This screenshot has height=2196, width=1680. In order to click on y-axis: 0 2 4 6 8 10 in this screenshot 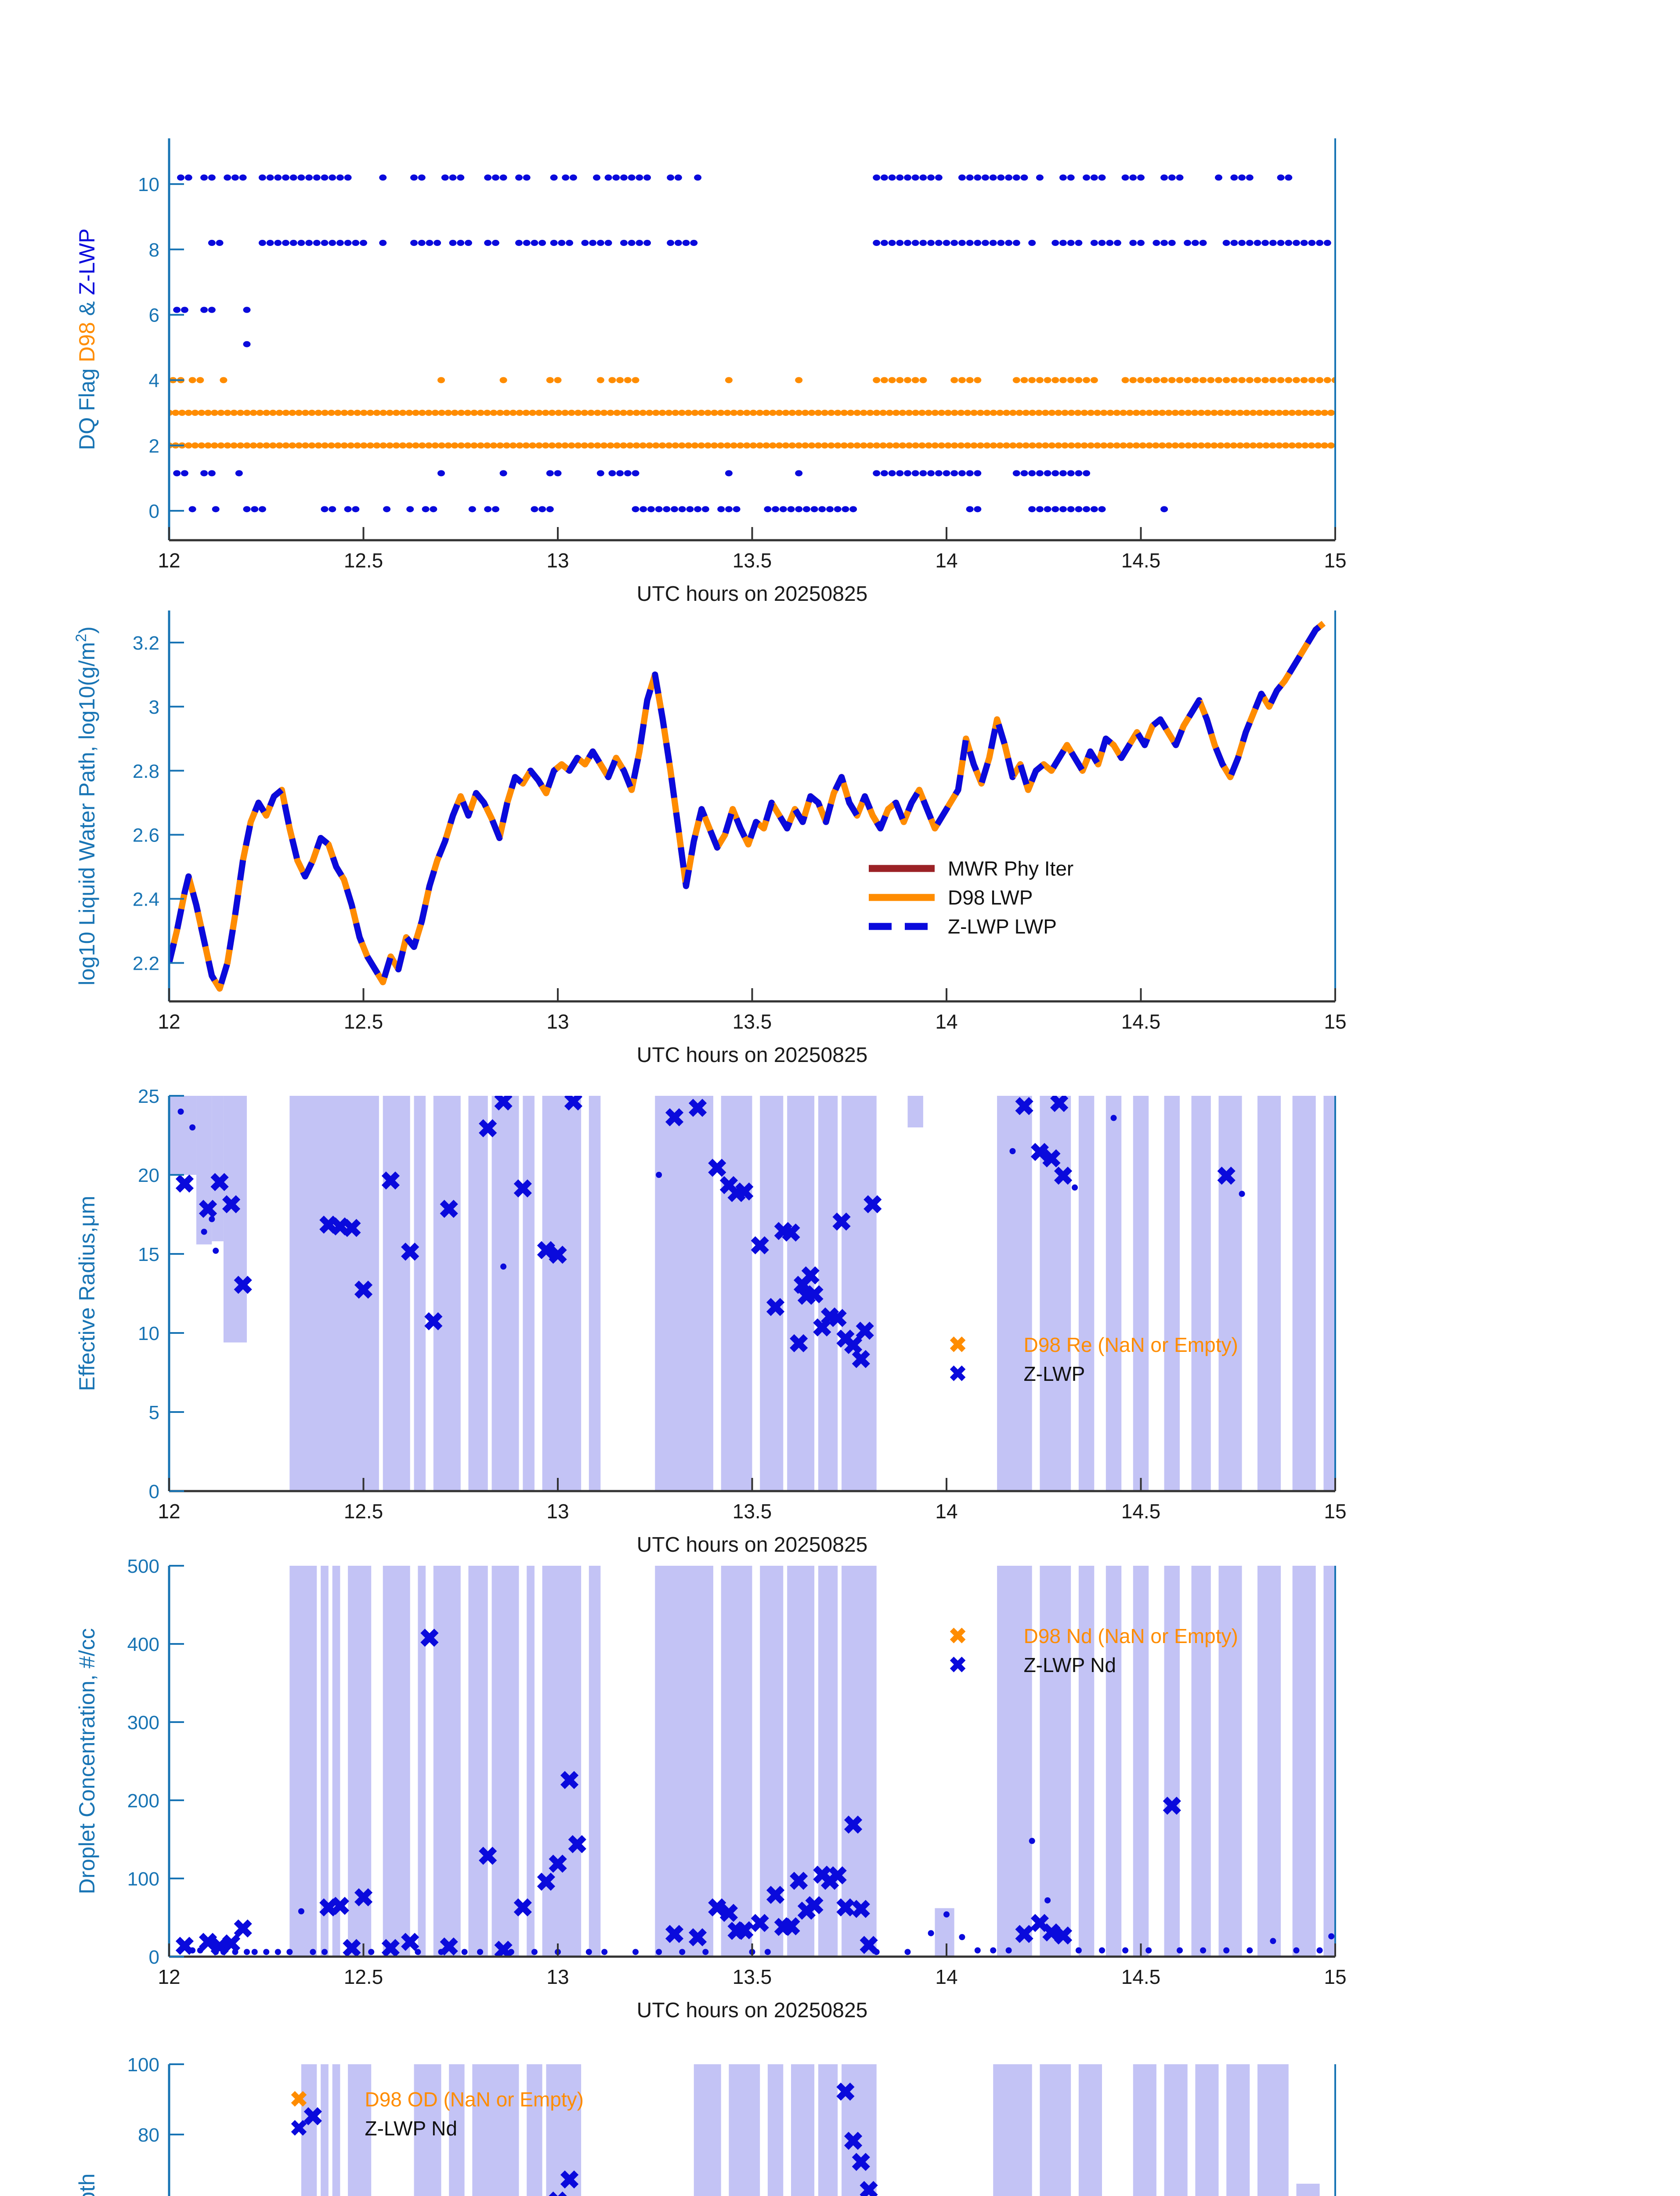, I will do `click(161, 348)`.